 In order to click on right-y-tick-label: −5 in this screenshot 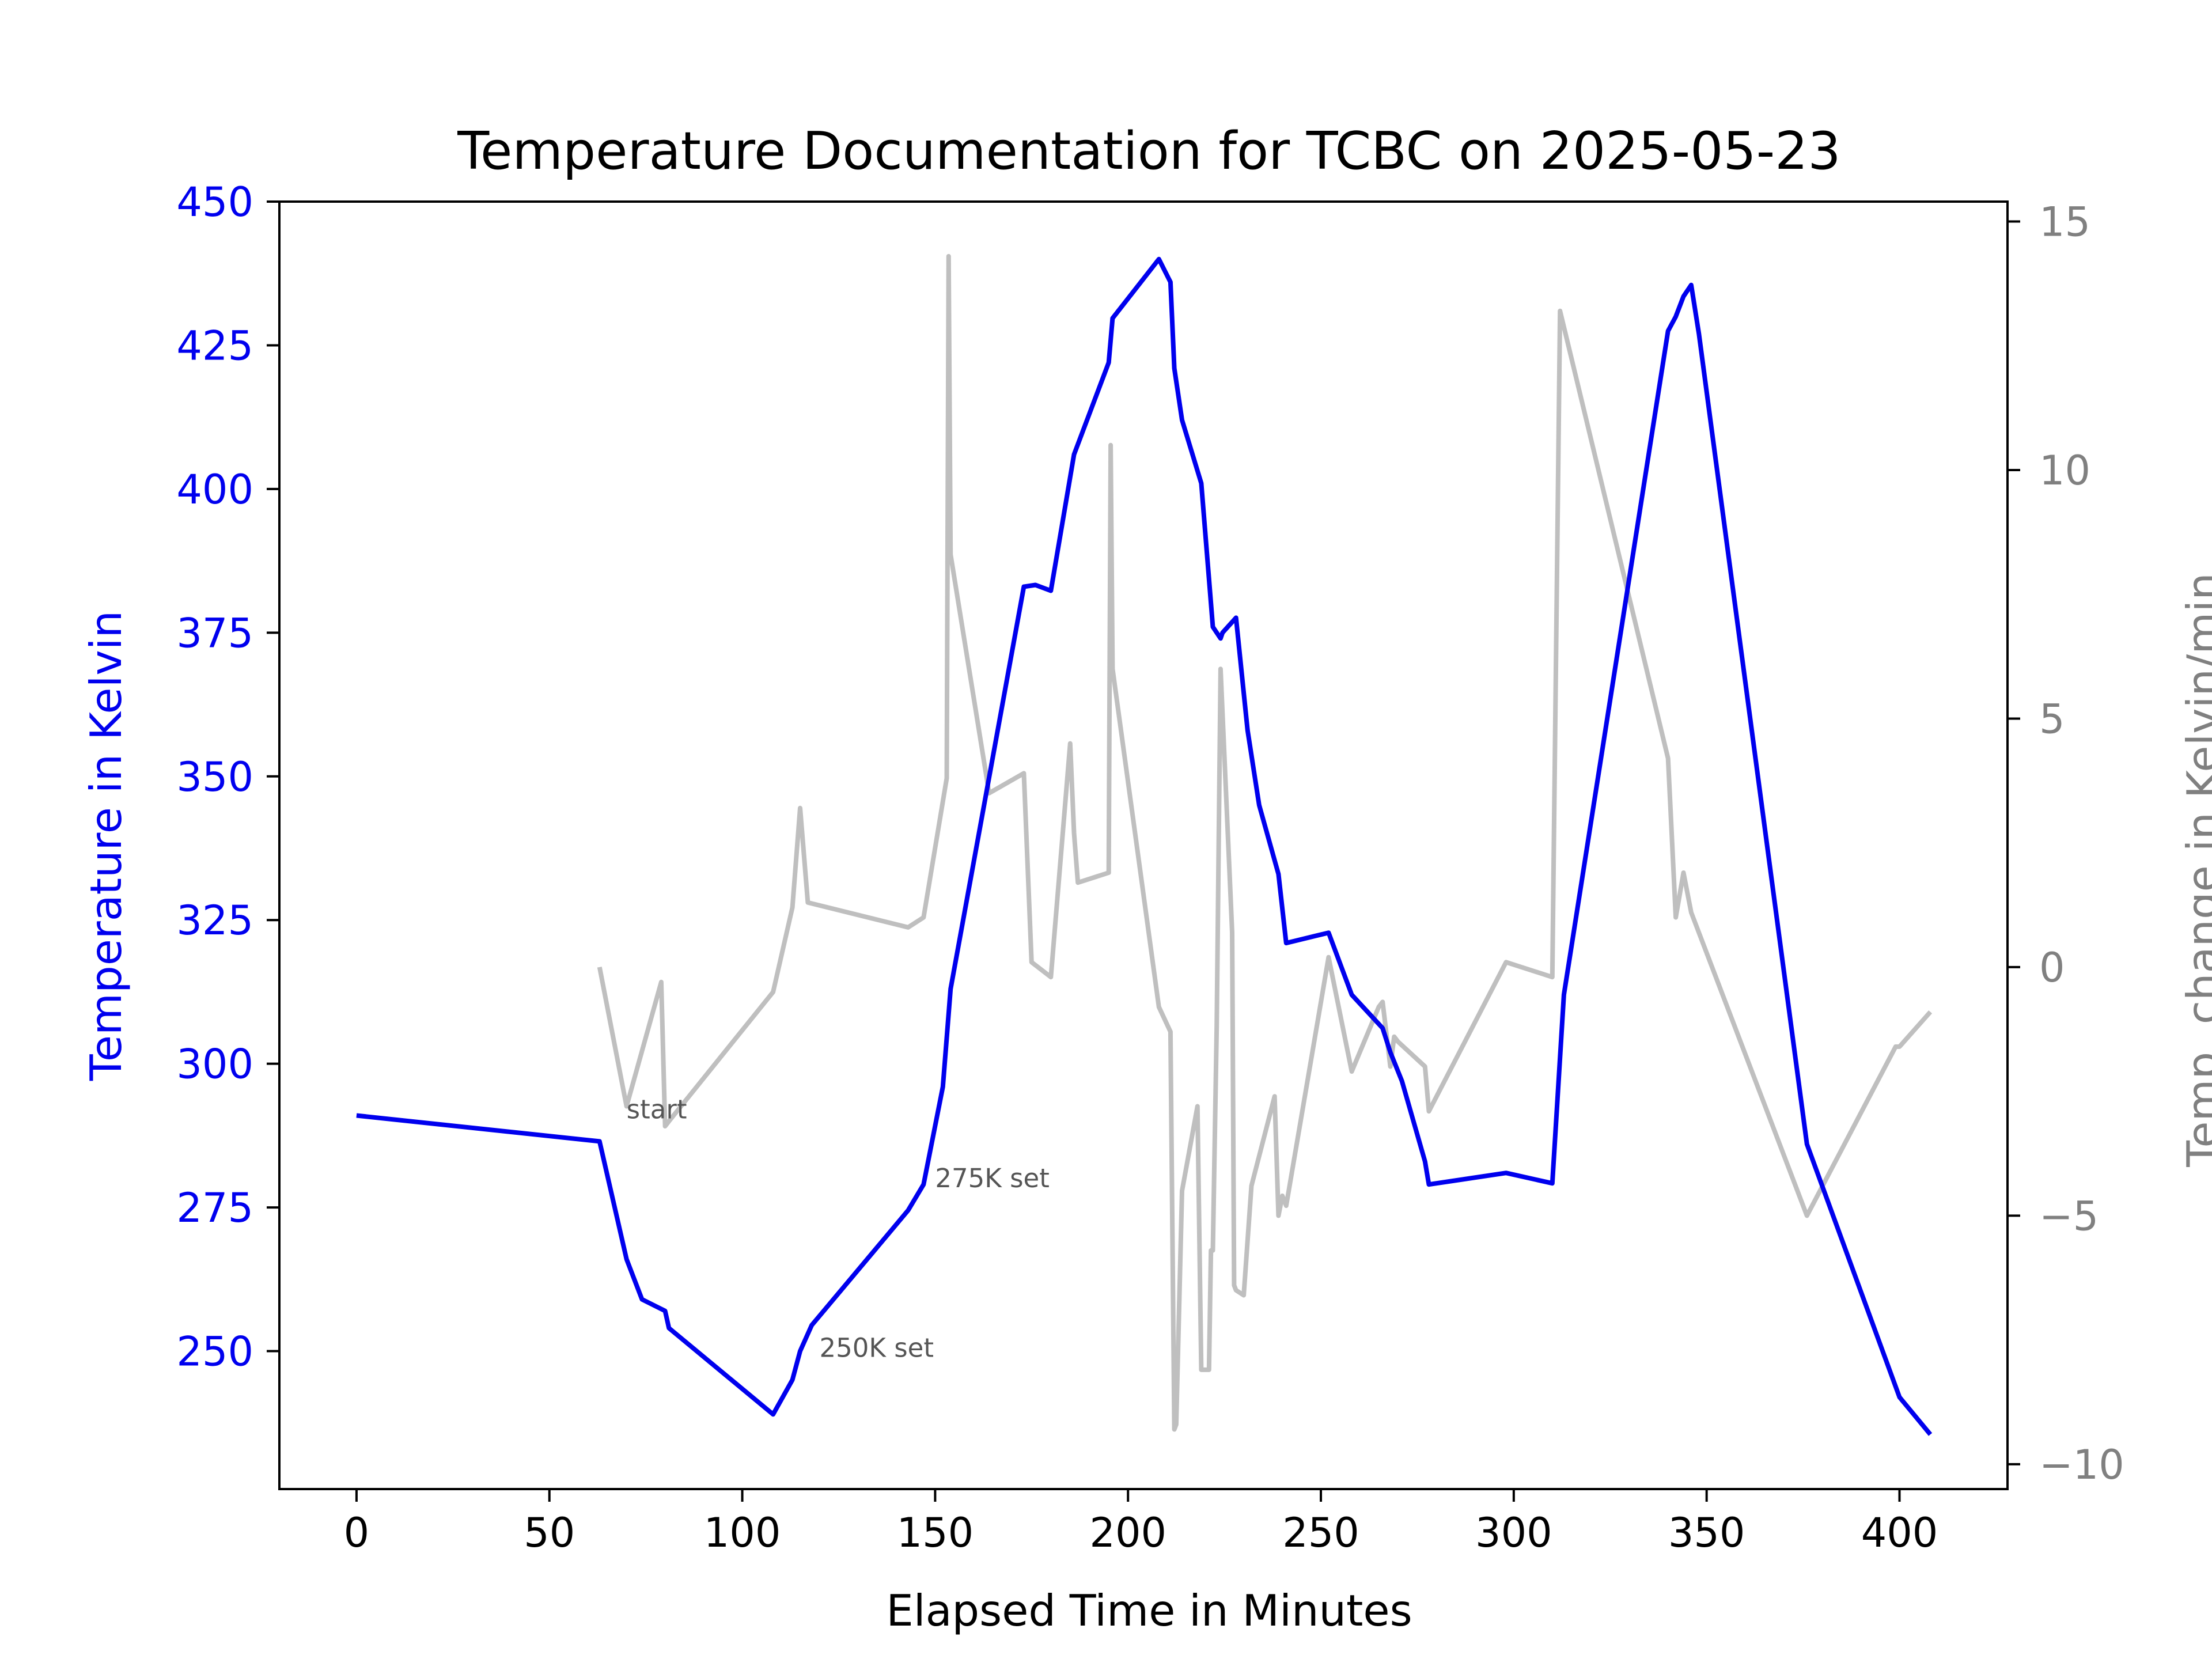, I will do `click(2069, 1216)`.